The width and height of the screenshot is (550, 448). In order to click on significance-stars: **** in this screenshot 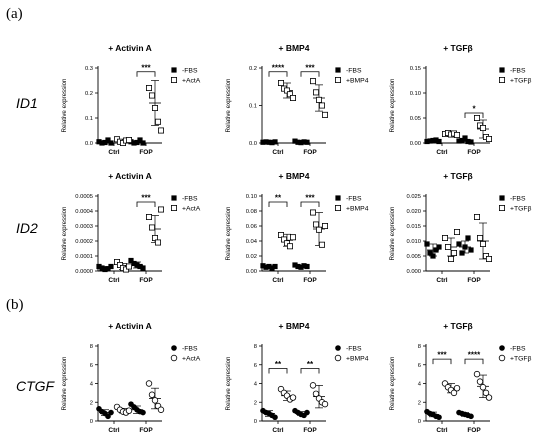, I will do `click(474, 355)`.